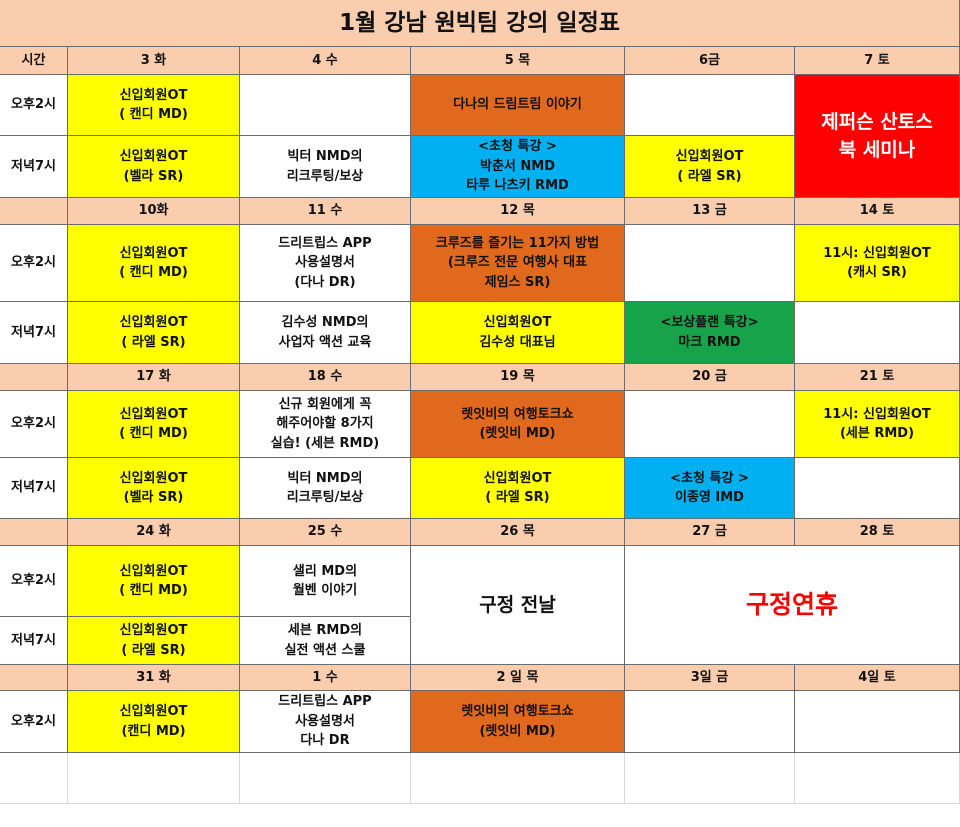 This screenshot has width=960, height=827. I want to click on day-header: 10화, so click(154, 211).